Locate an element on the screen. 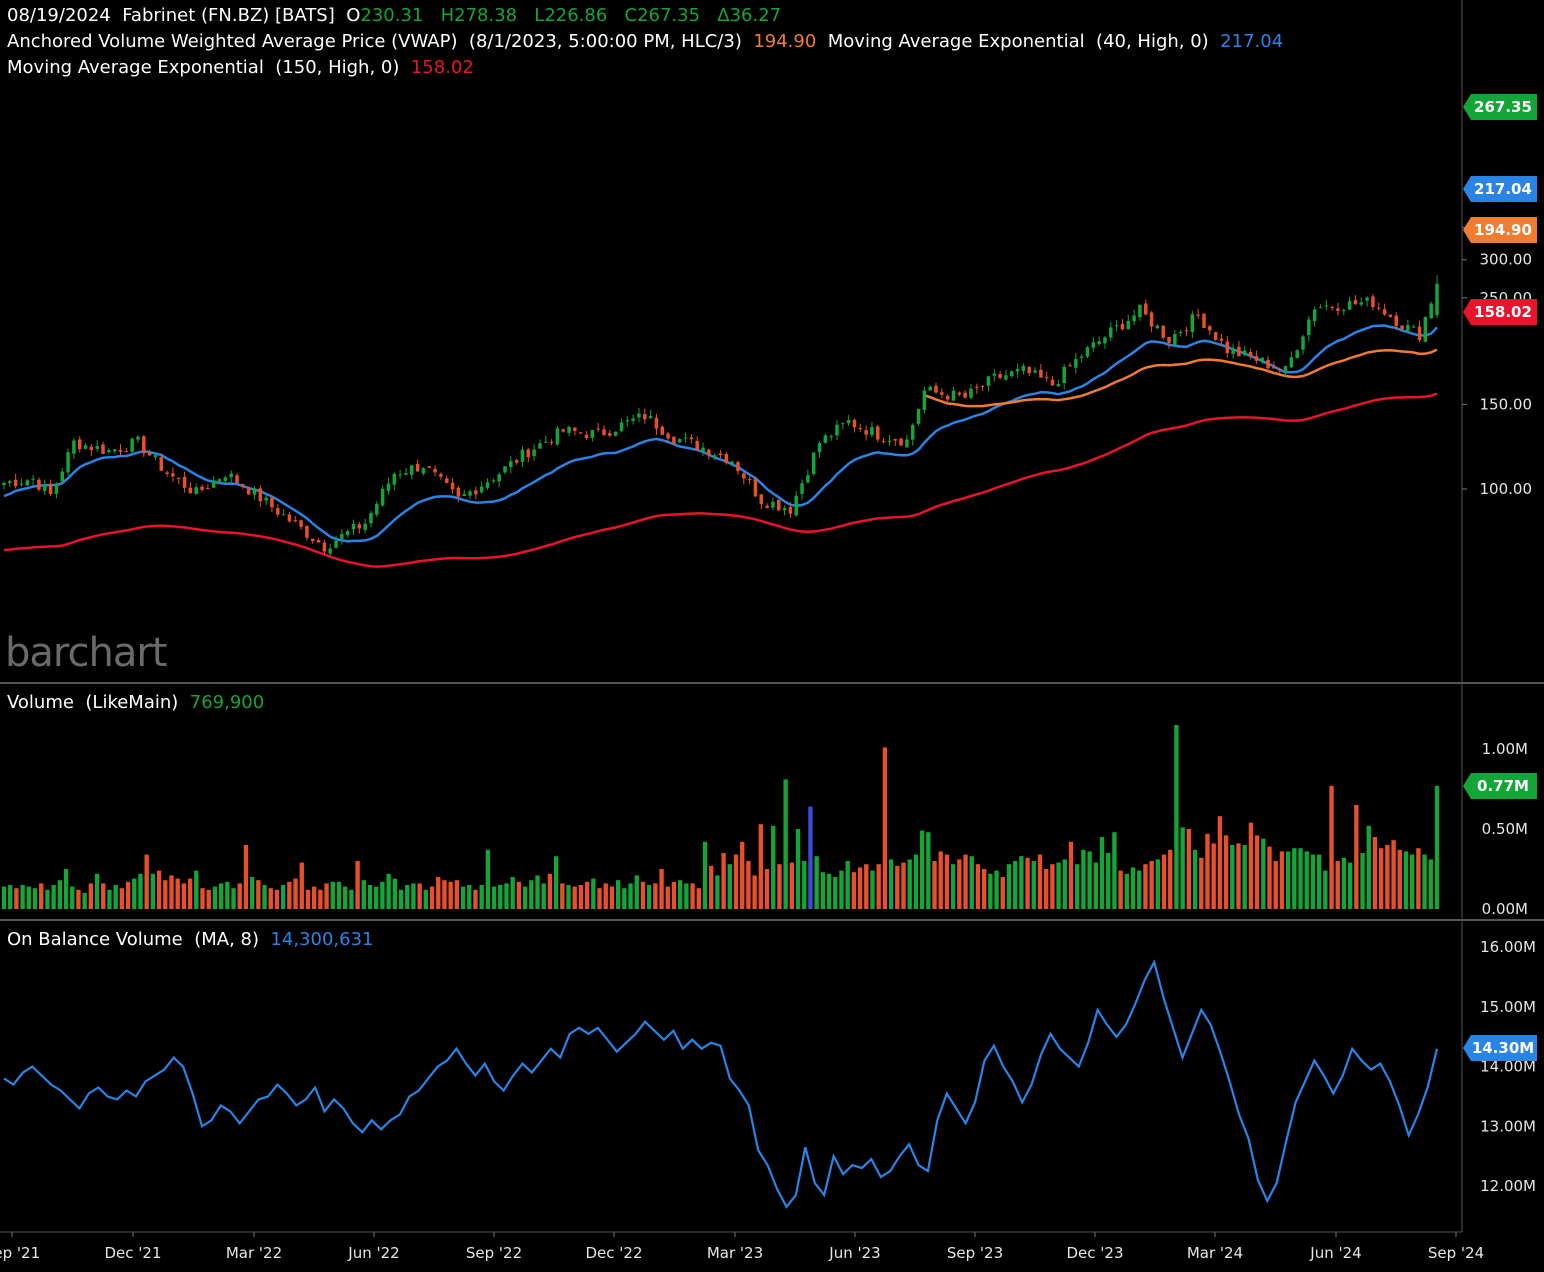 Image resolution: width=1544 pixels, height=1272 pixels. time-tick-label: Dec '21 is located at coordinates (132, 1253).